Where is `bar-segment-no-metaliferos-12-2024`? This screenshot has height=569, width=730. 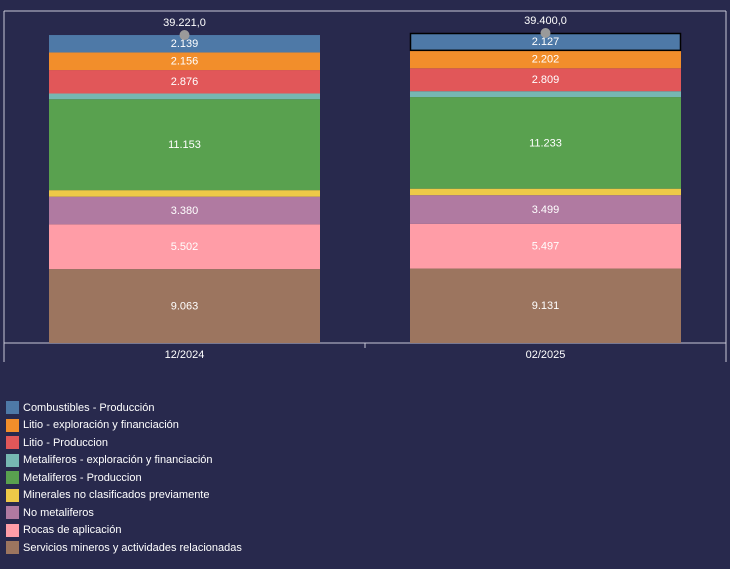 bar-segment-no-metaliferos-12-2024 is located at coordinates (184, 210).